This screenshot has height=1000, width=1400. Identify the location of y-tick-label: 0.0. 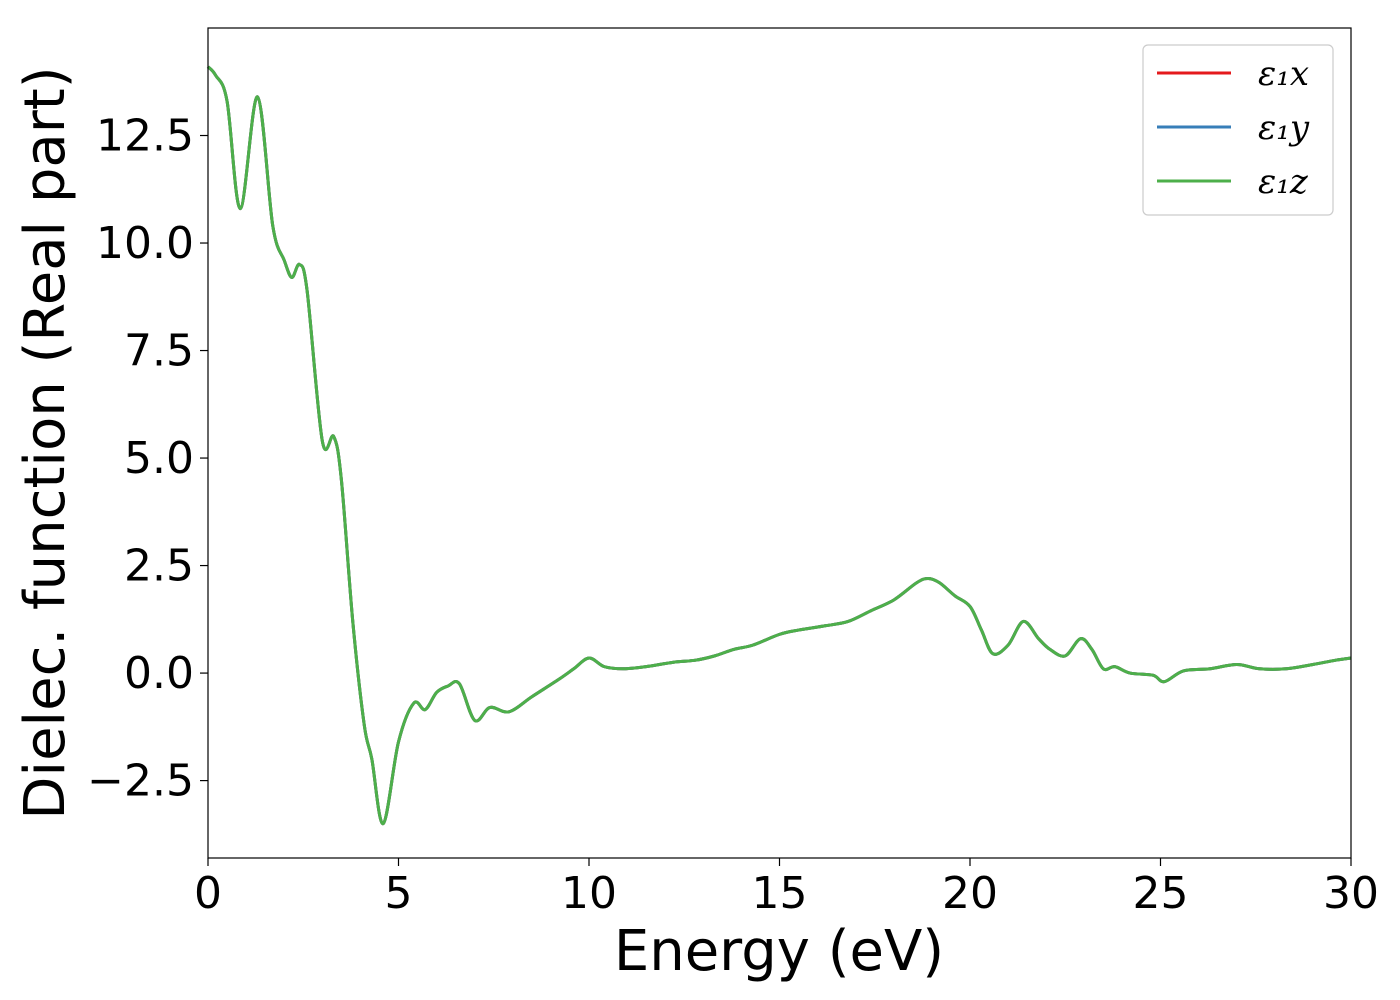
(159, 673).